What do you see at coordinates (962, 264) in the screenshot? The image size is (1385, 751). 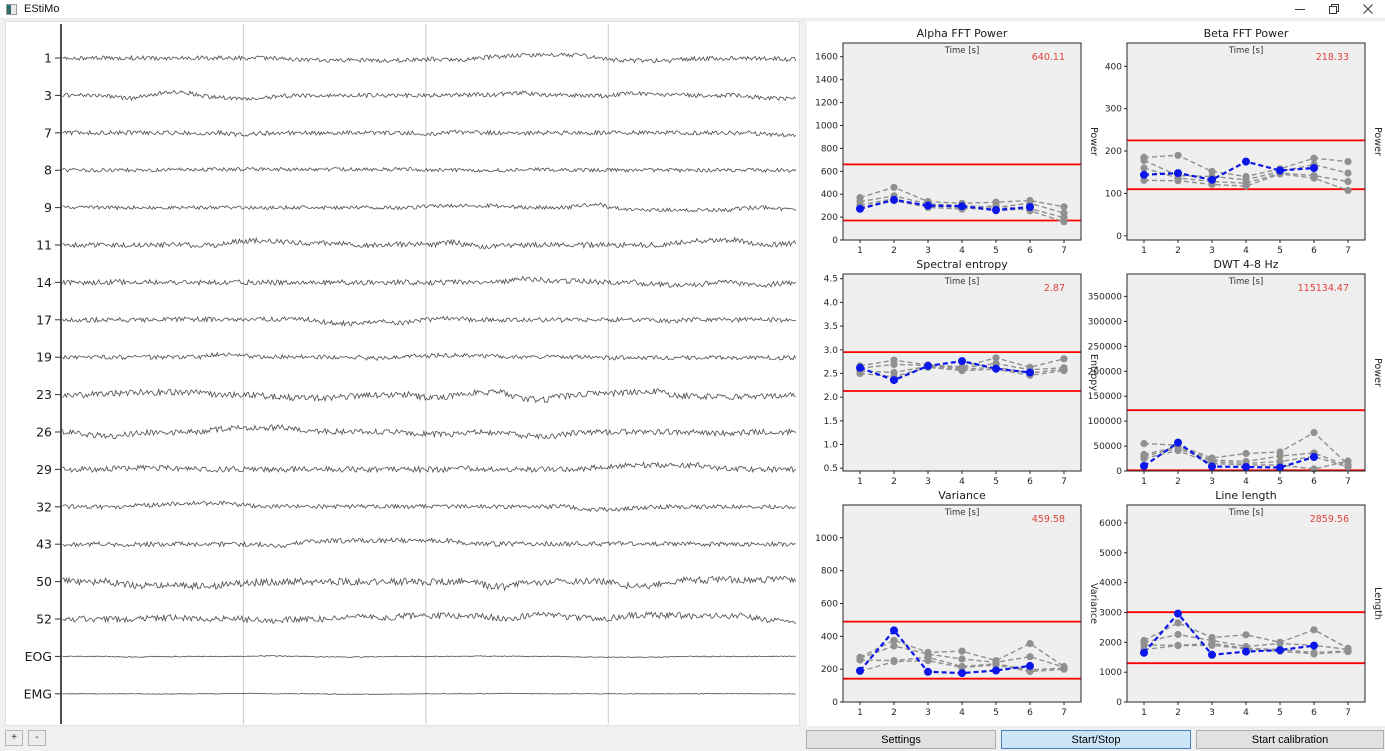 I see `chart-title: Spectral entropy` at bounding box center [962, 264].